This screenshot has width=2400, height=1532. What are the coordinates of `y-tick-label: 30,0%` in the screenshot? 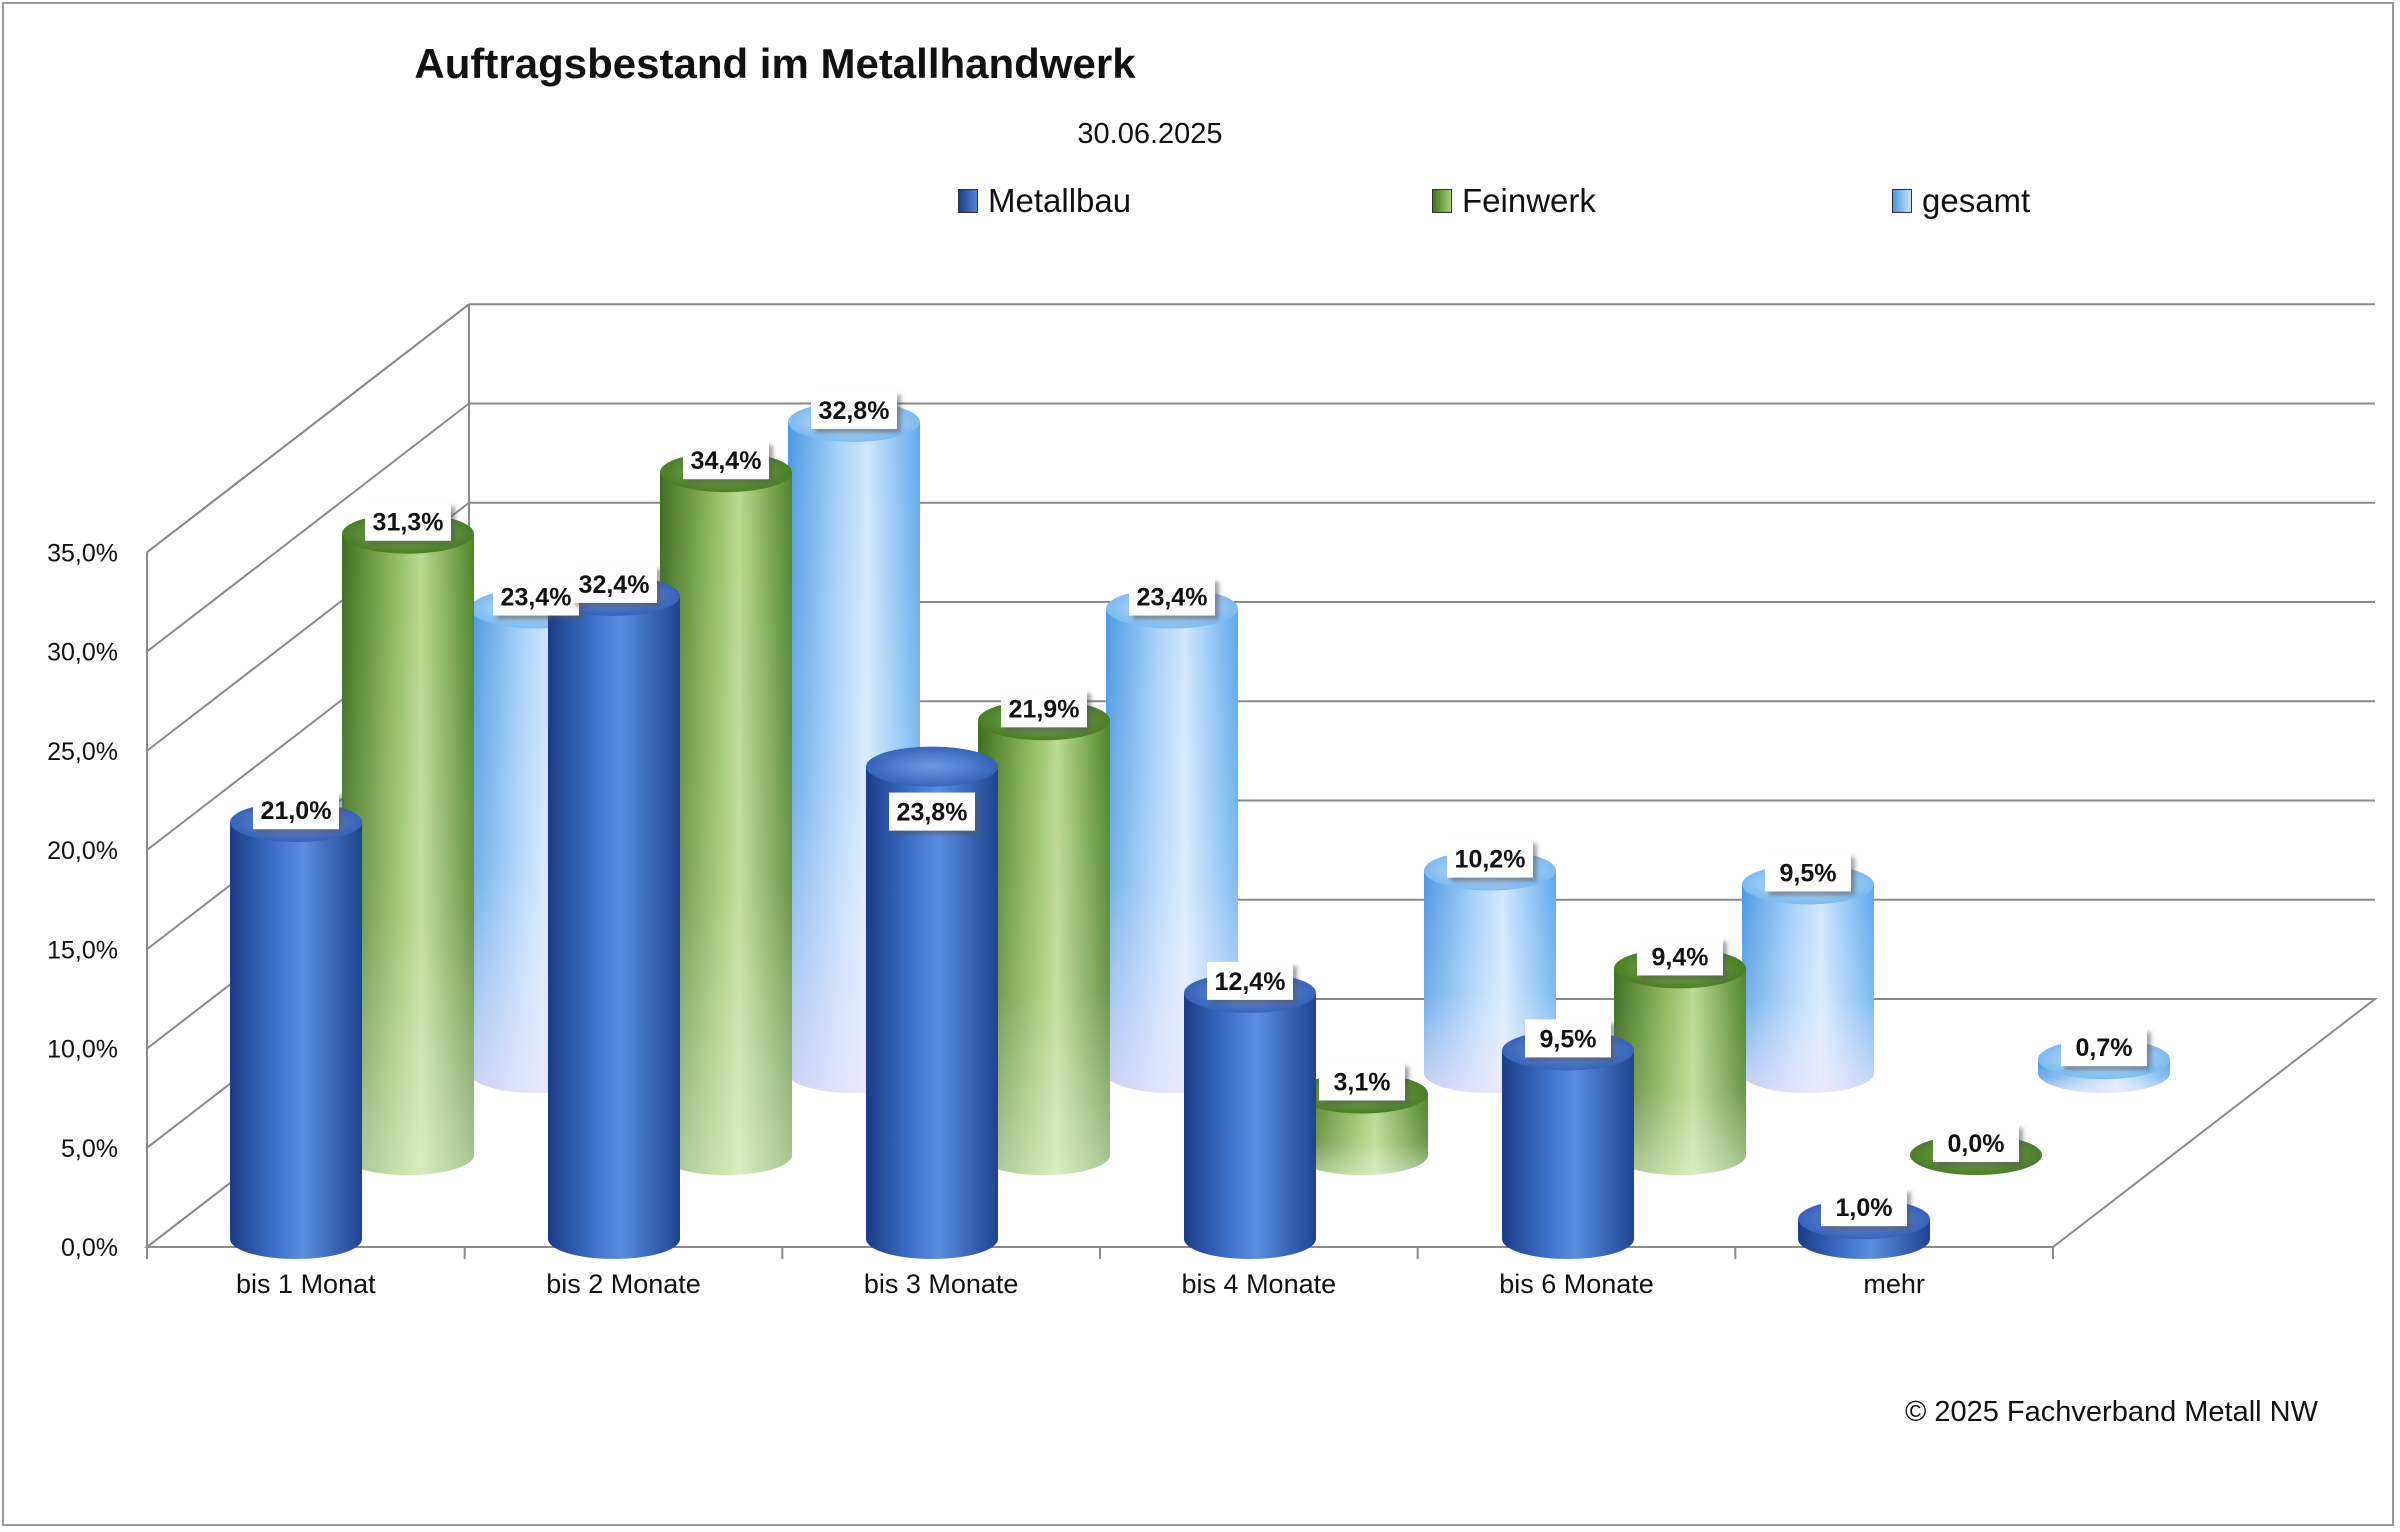 It's located at (82, 653).